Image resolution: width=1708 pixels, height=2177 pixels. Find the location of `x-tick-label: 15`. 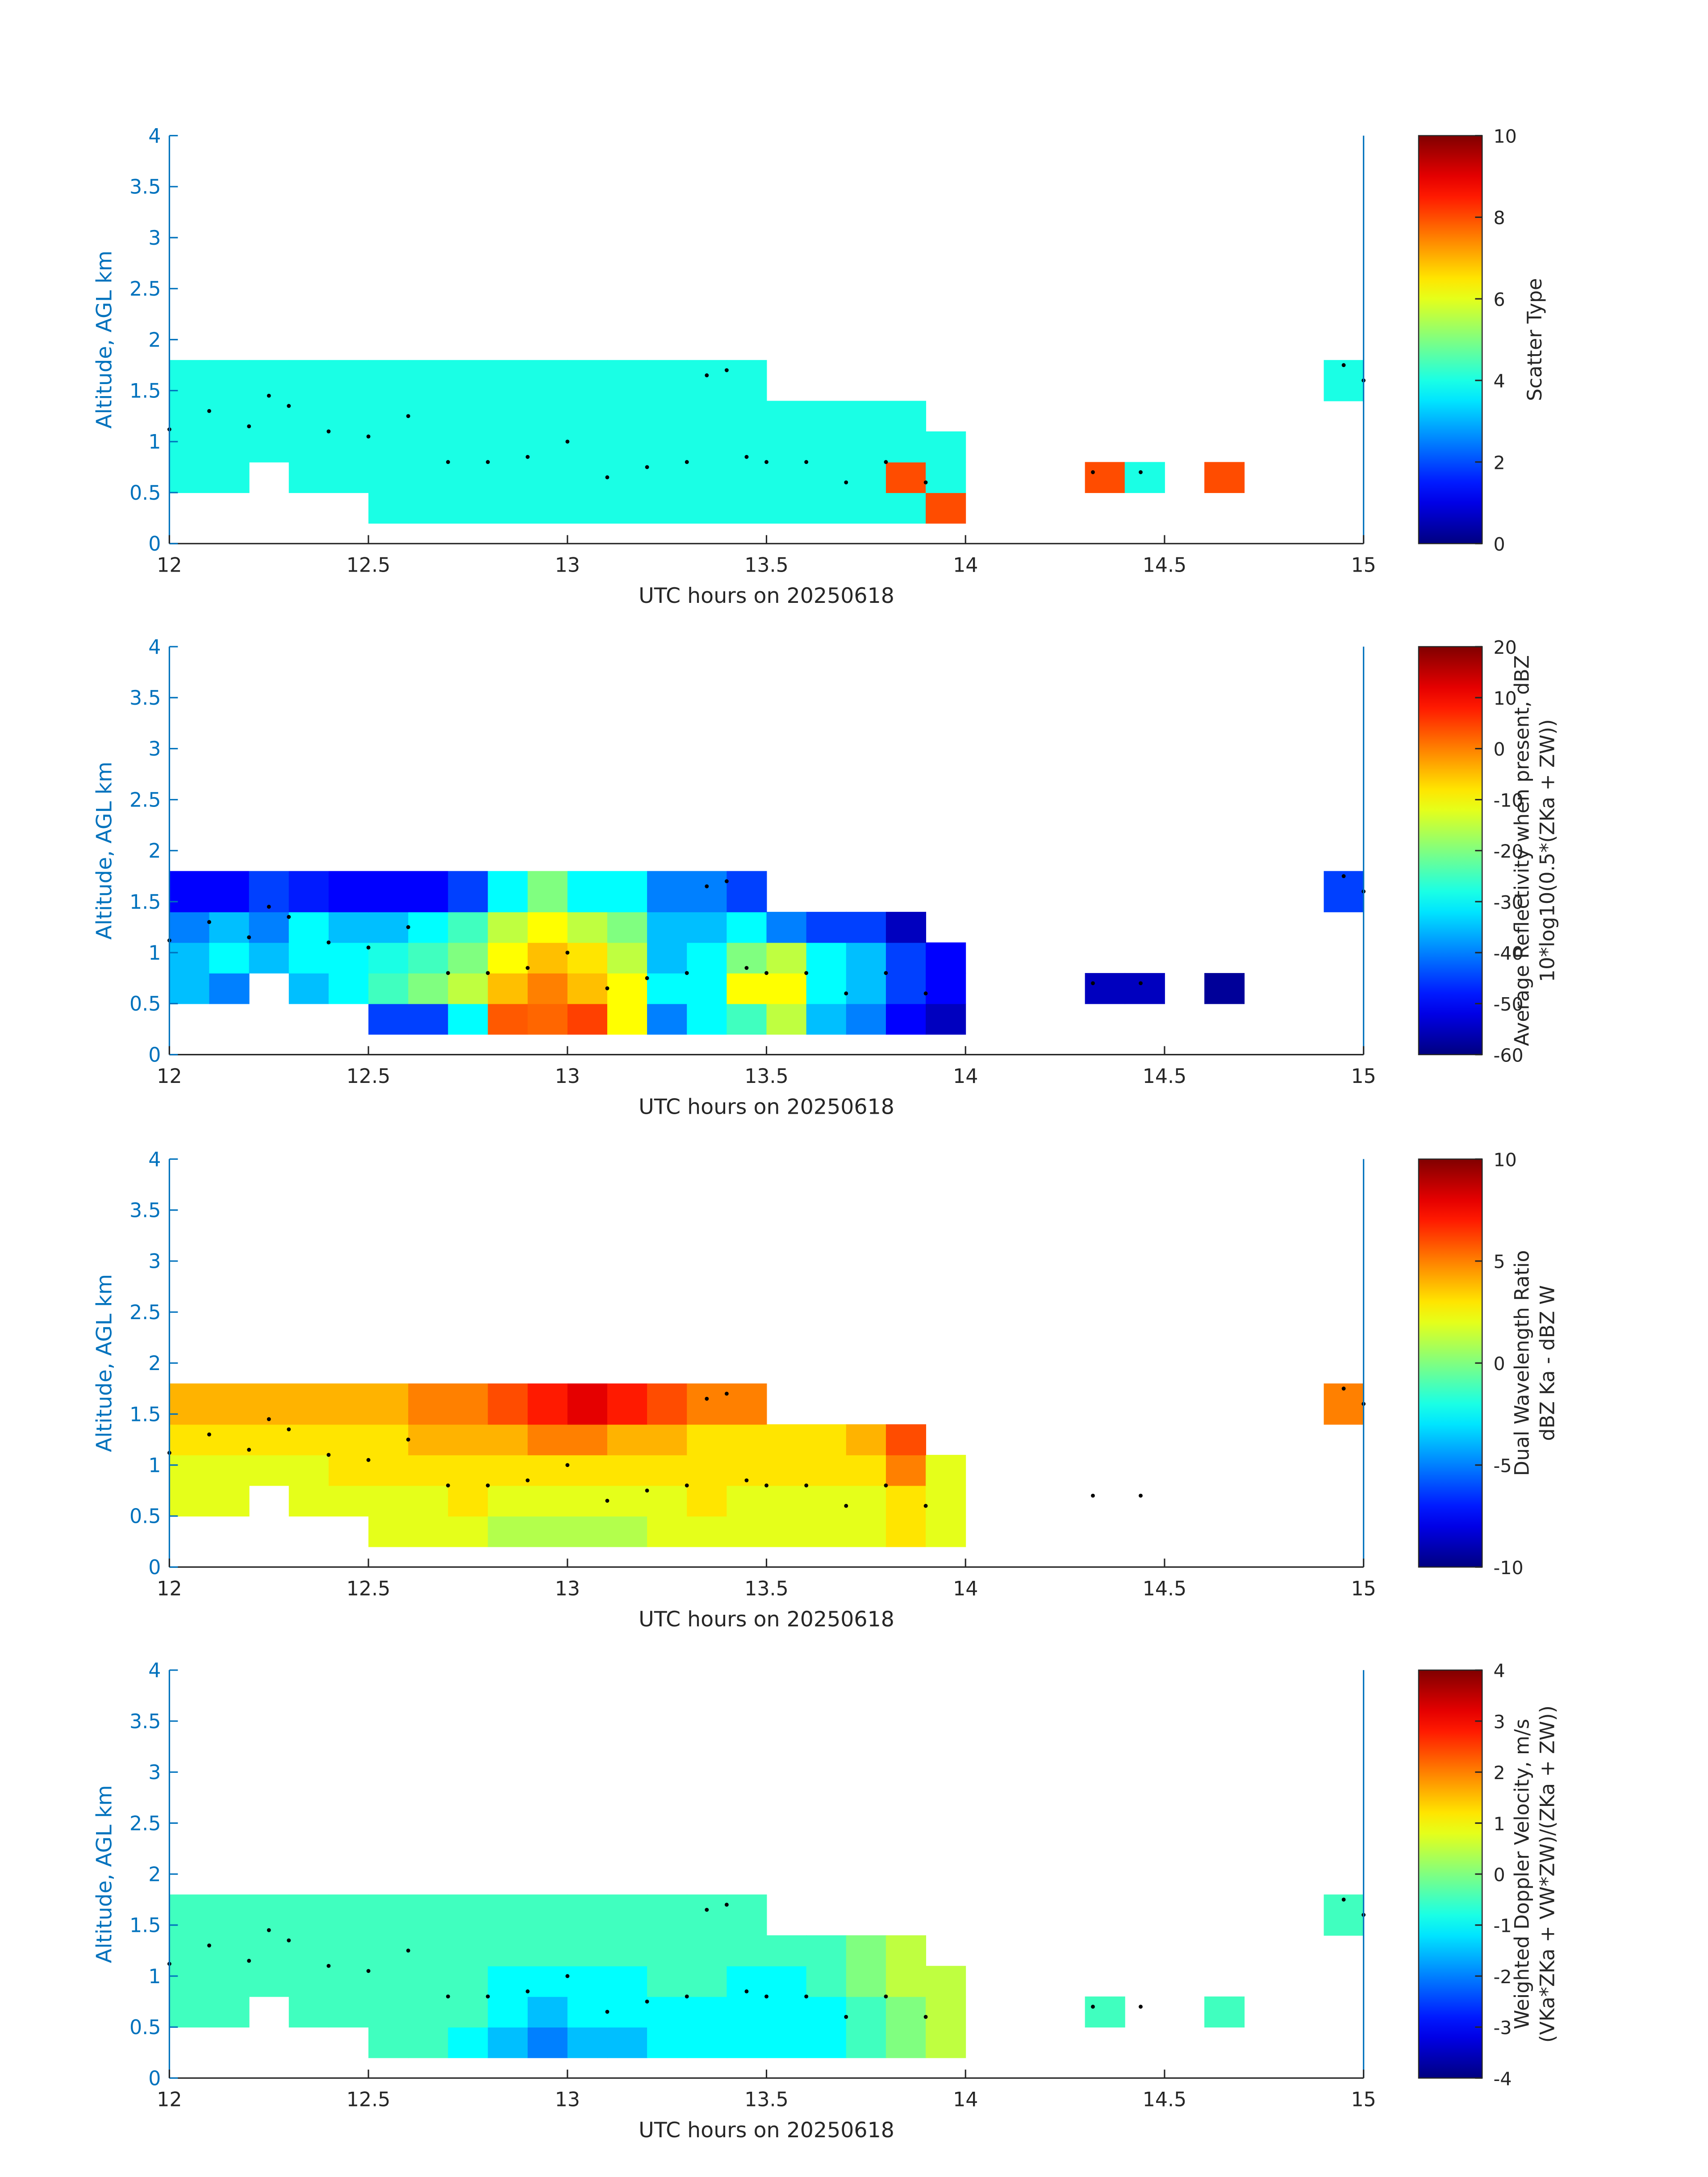

x-tick-label: 15 is located at coordinates (1363, 1076).